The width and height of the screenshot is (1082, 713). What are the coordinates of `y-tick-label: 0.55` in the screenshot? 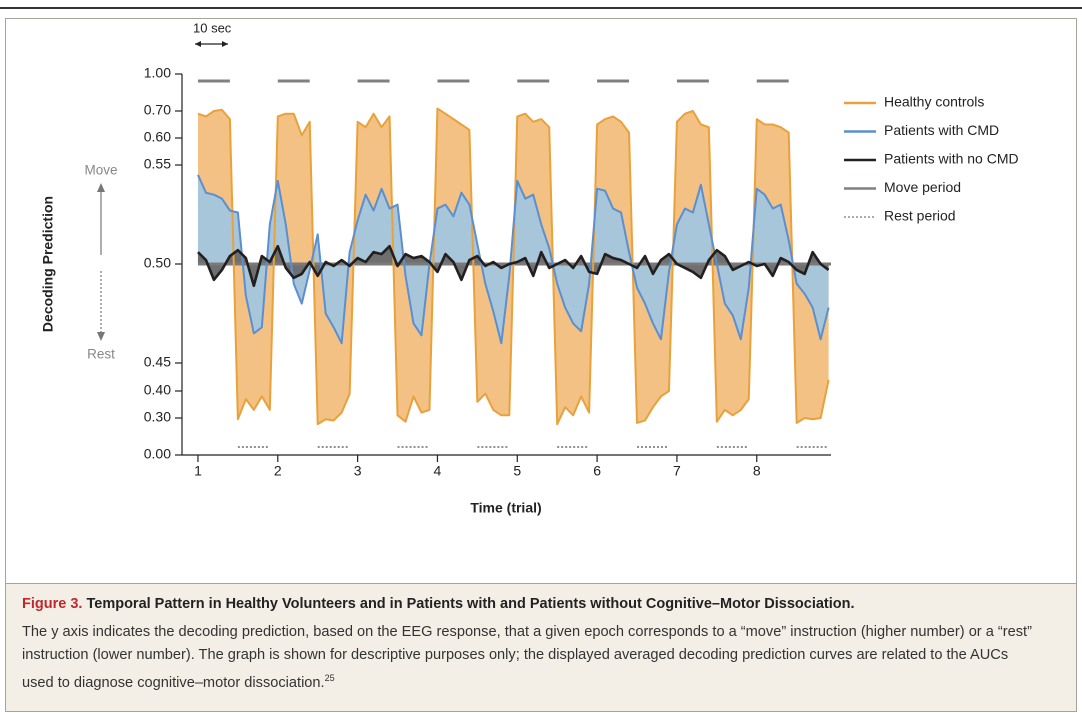 It's located at (157, 164).